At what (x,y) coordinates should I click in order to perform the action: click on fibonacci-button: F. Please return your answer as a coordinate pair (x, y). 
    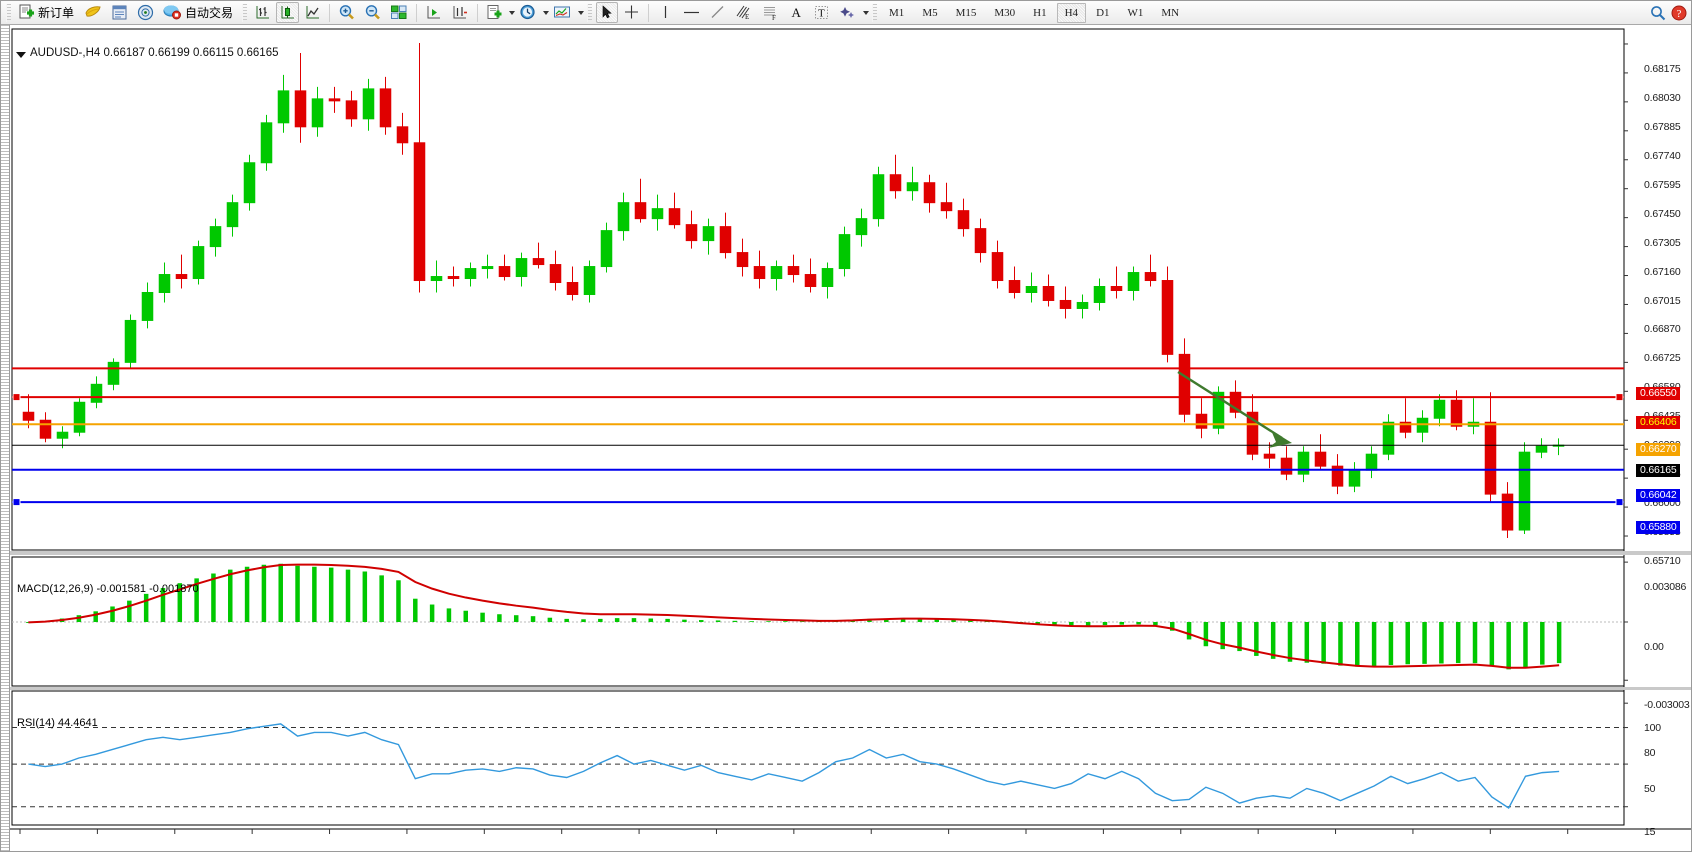
    Looking at the image, I should click on (770, 12).